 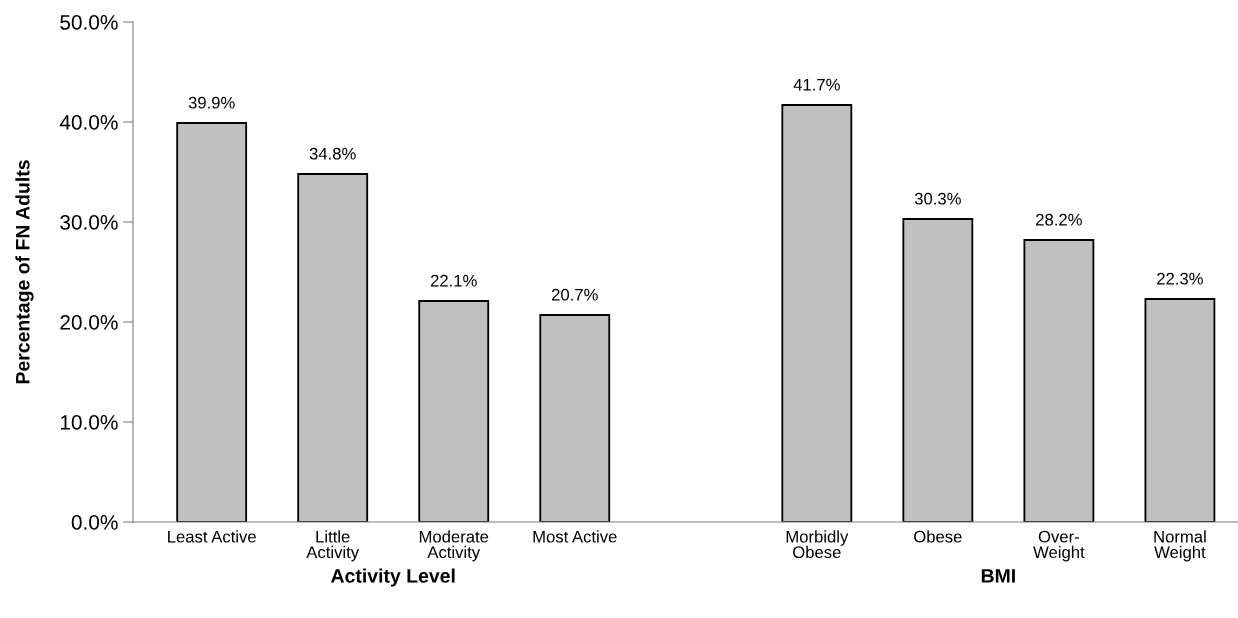 I want to click on y-tick-label: 30.0%, so click(x=89, y=222).